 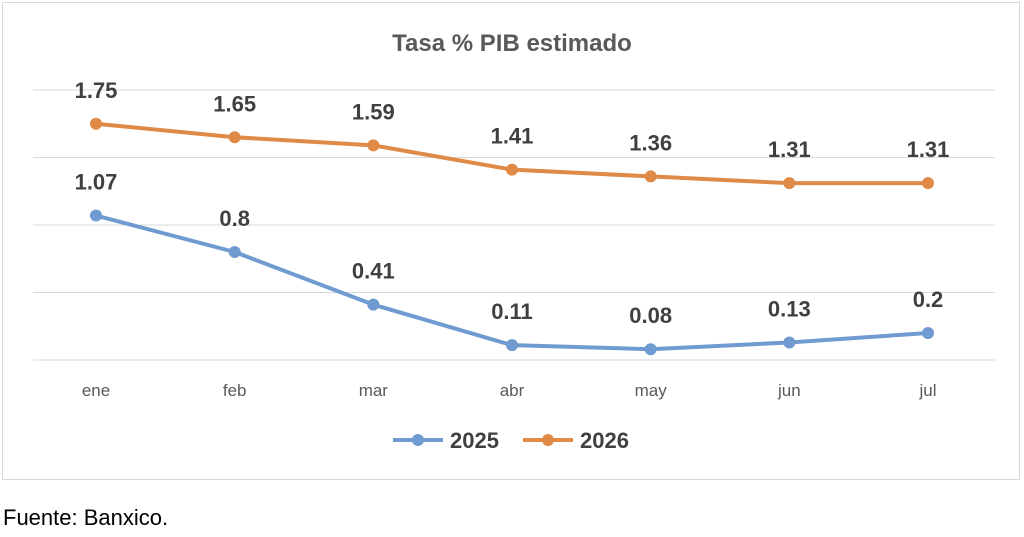 What do you see at coordinates (511, 440) in the screenshot?
I see `legend: 2025 2026` at bounding box center [511, 440].